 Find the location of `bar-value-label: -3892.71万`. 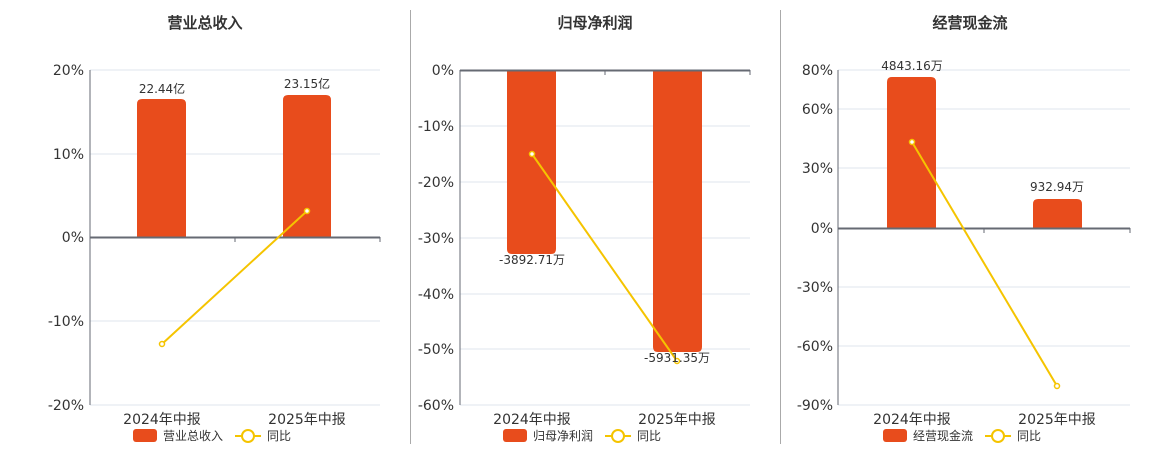

bar-value-label: -3892.71万 is located at coordinates (532, 260).